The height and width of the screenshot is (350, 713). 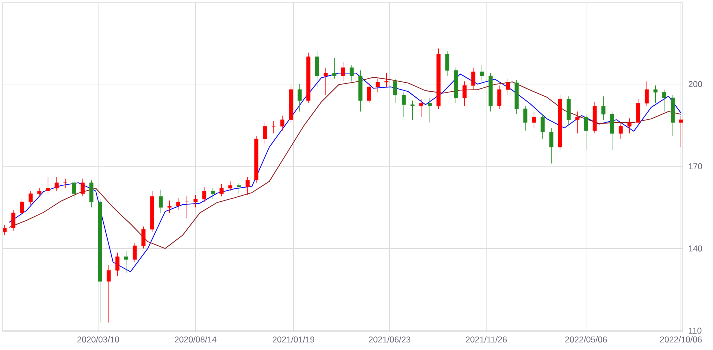 What do you see at coordinates (681, 339) in the screenshot?
I see `x-tick-label: 2022/10/06` at bounding box center [681, 339].